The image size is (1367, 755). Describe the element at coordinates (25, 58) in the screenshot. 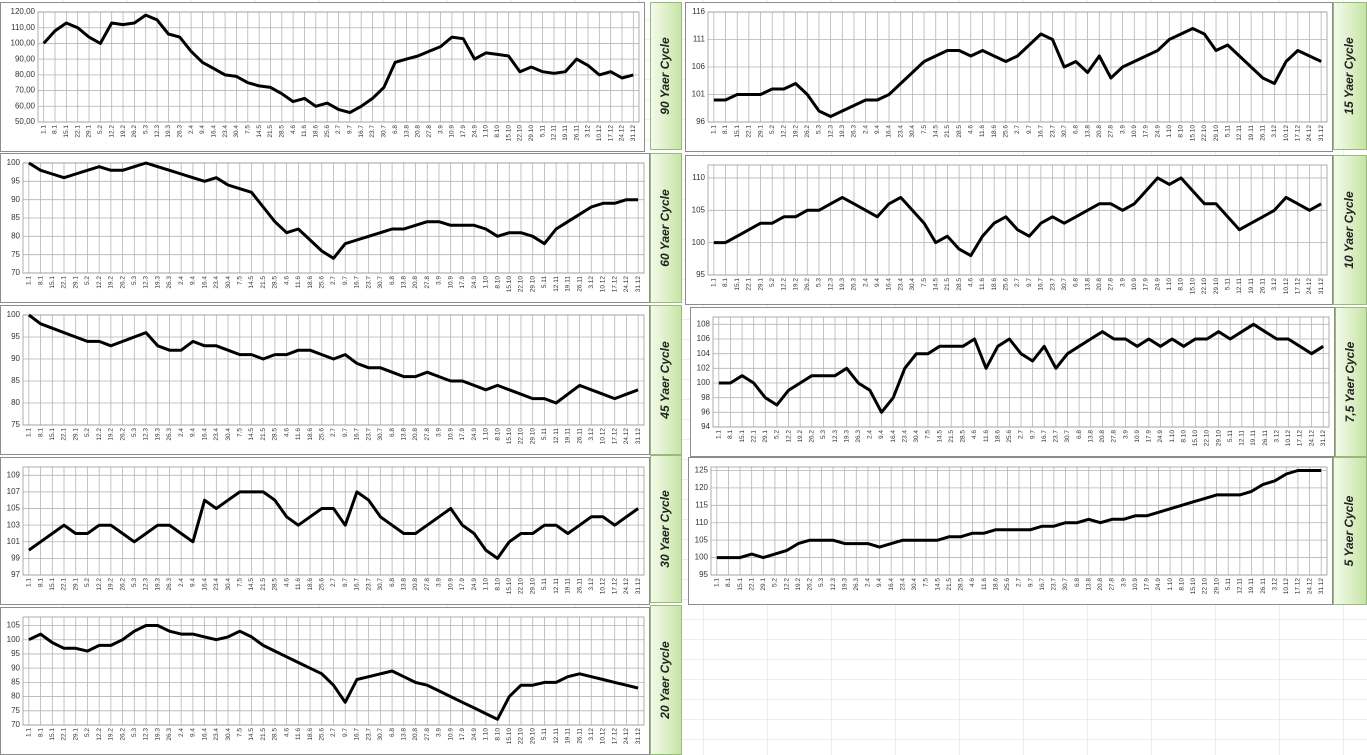

I see `y-tick-label: 90,00` at that location.